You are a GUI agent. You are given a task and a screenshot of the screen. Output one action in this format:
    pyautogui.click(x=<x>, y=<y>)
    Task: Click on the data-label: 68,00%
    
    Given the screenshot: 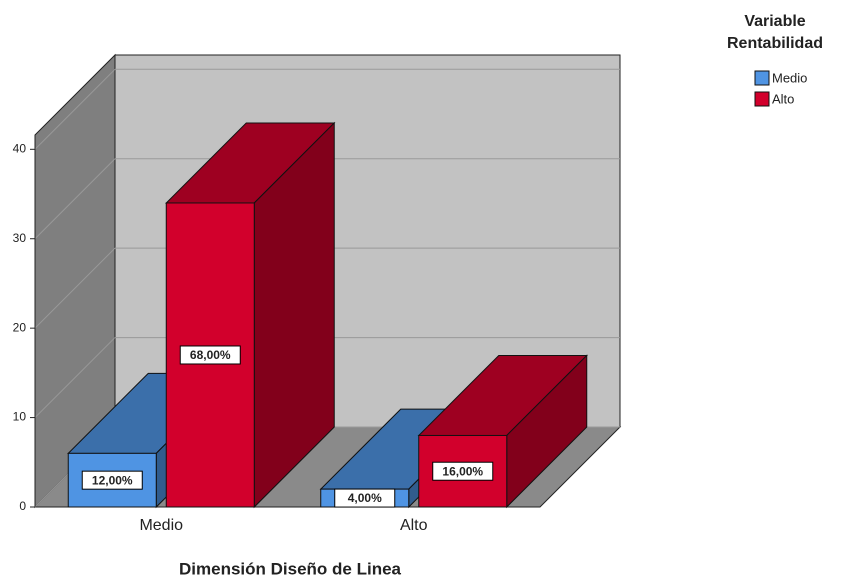 What is the action you would take?
    pyautogui.click(x=210, y=355)
    